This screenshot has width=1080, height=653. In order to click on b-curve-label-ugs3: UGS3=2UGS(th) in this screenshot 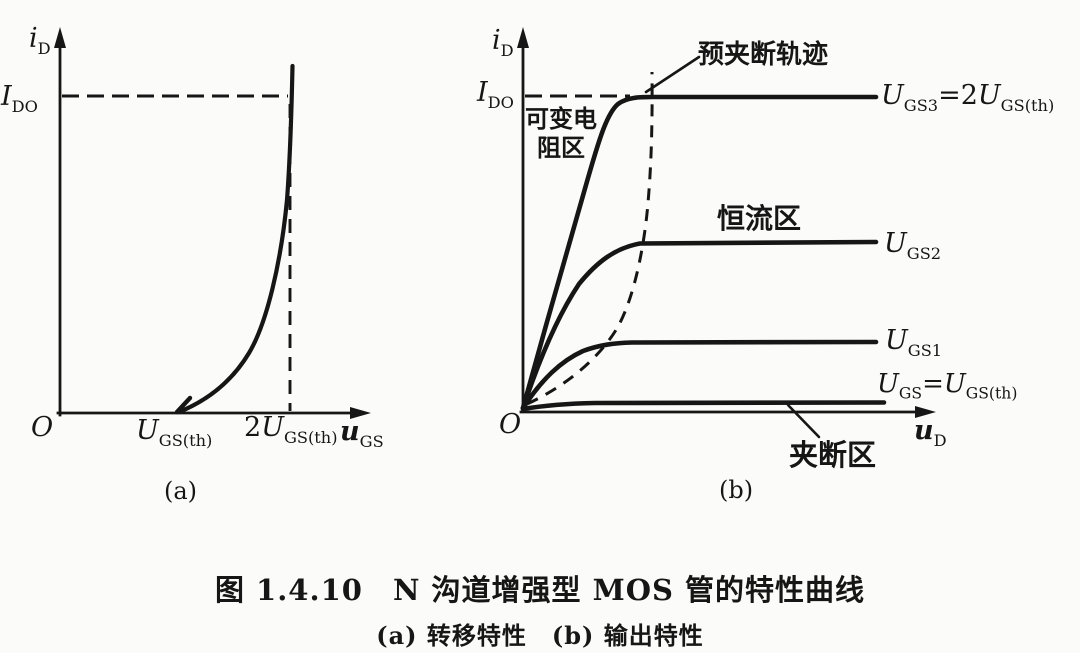, I will do `click(968, 97)`.